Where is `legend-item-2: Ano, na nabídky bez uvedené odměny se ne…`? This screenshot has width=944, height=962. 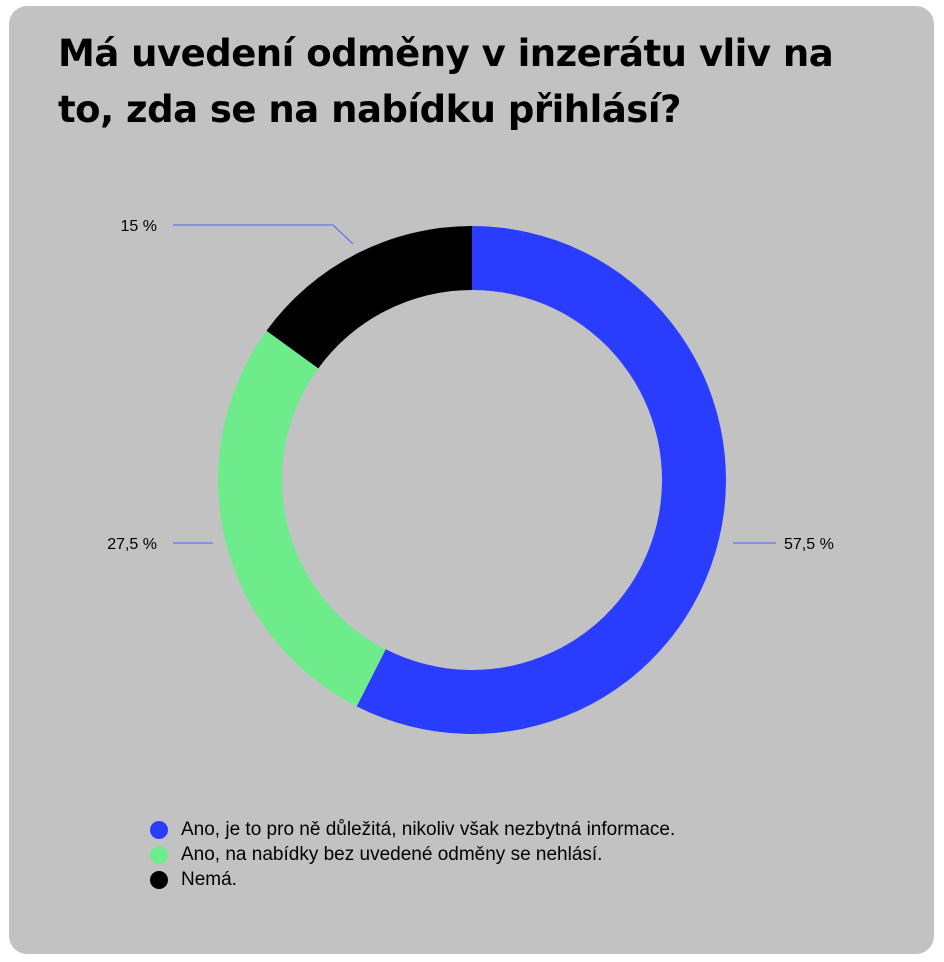 legend-item-2: Ano, na nabídky bez uvedené odměny se ne… is located at coordinates (412, 854).